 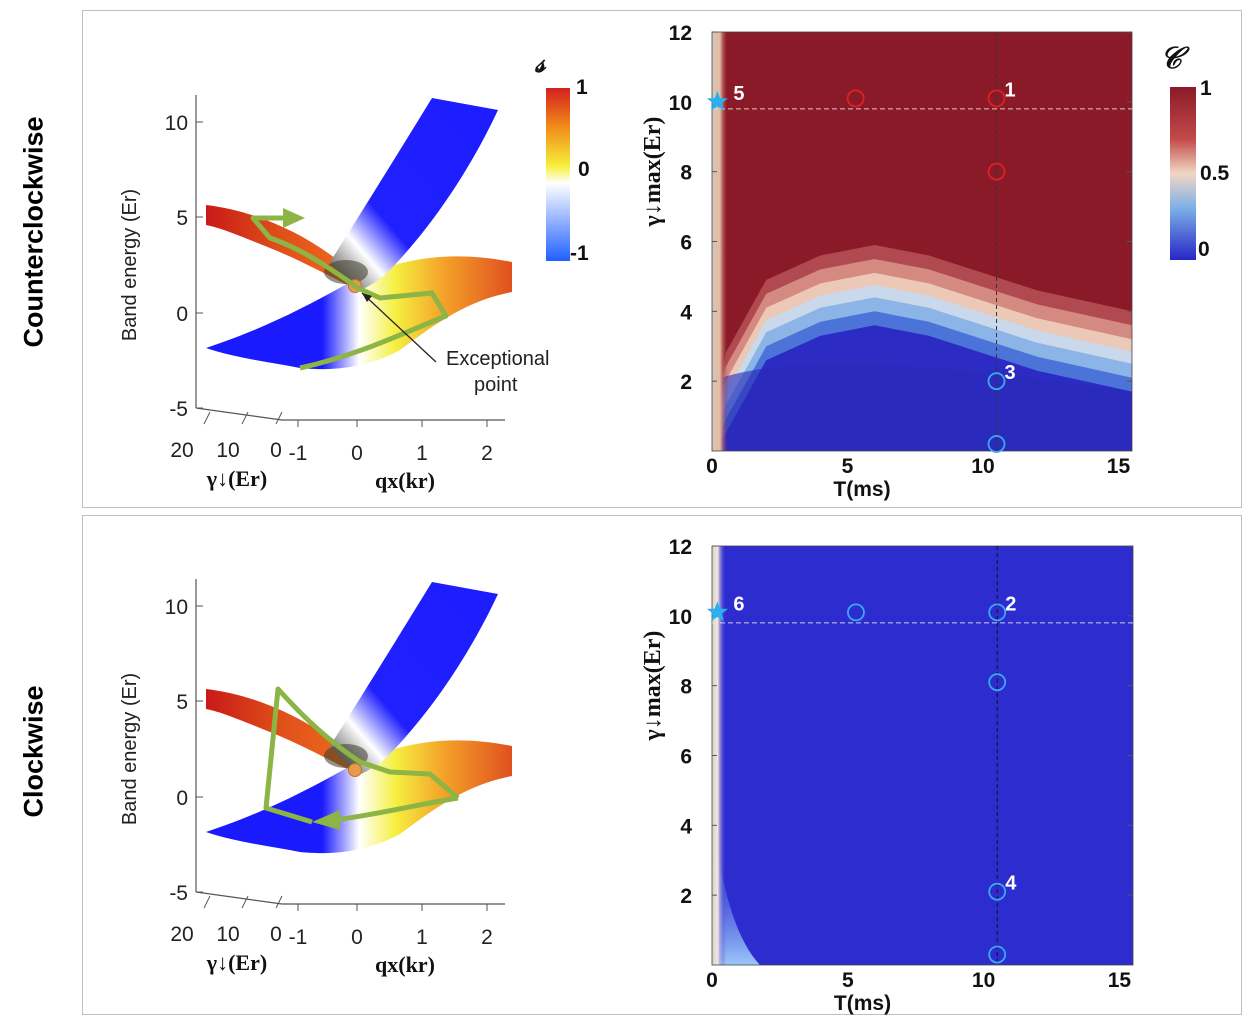 I want to click on x-axis-label: T(ms), so click(x=862, y=1003).